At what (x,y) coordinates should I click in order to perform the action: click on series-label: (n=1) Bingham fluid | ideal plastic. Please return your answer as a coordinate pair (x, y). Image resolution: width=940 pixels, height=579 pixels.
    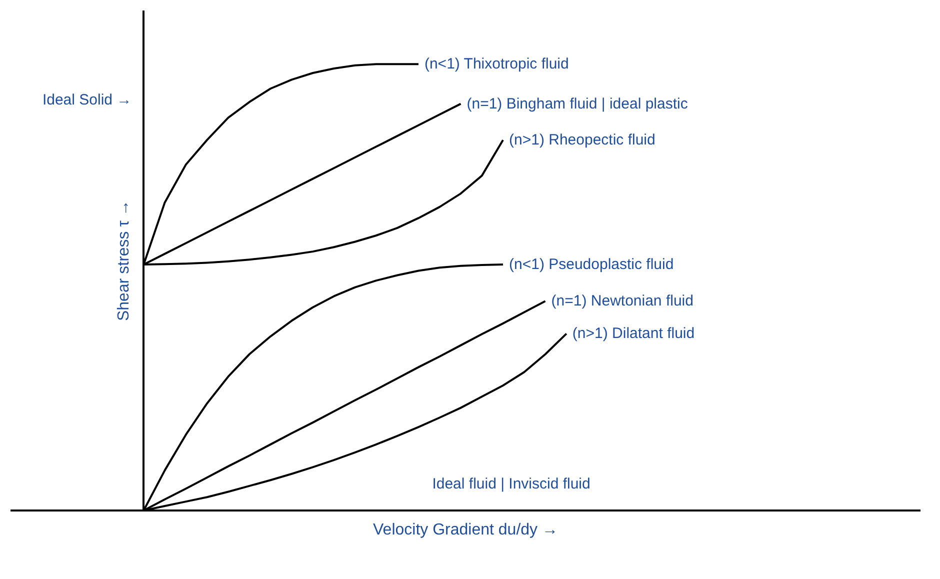
    Looking at the image, I should click on (577, 103).